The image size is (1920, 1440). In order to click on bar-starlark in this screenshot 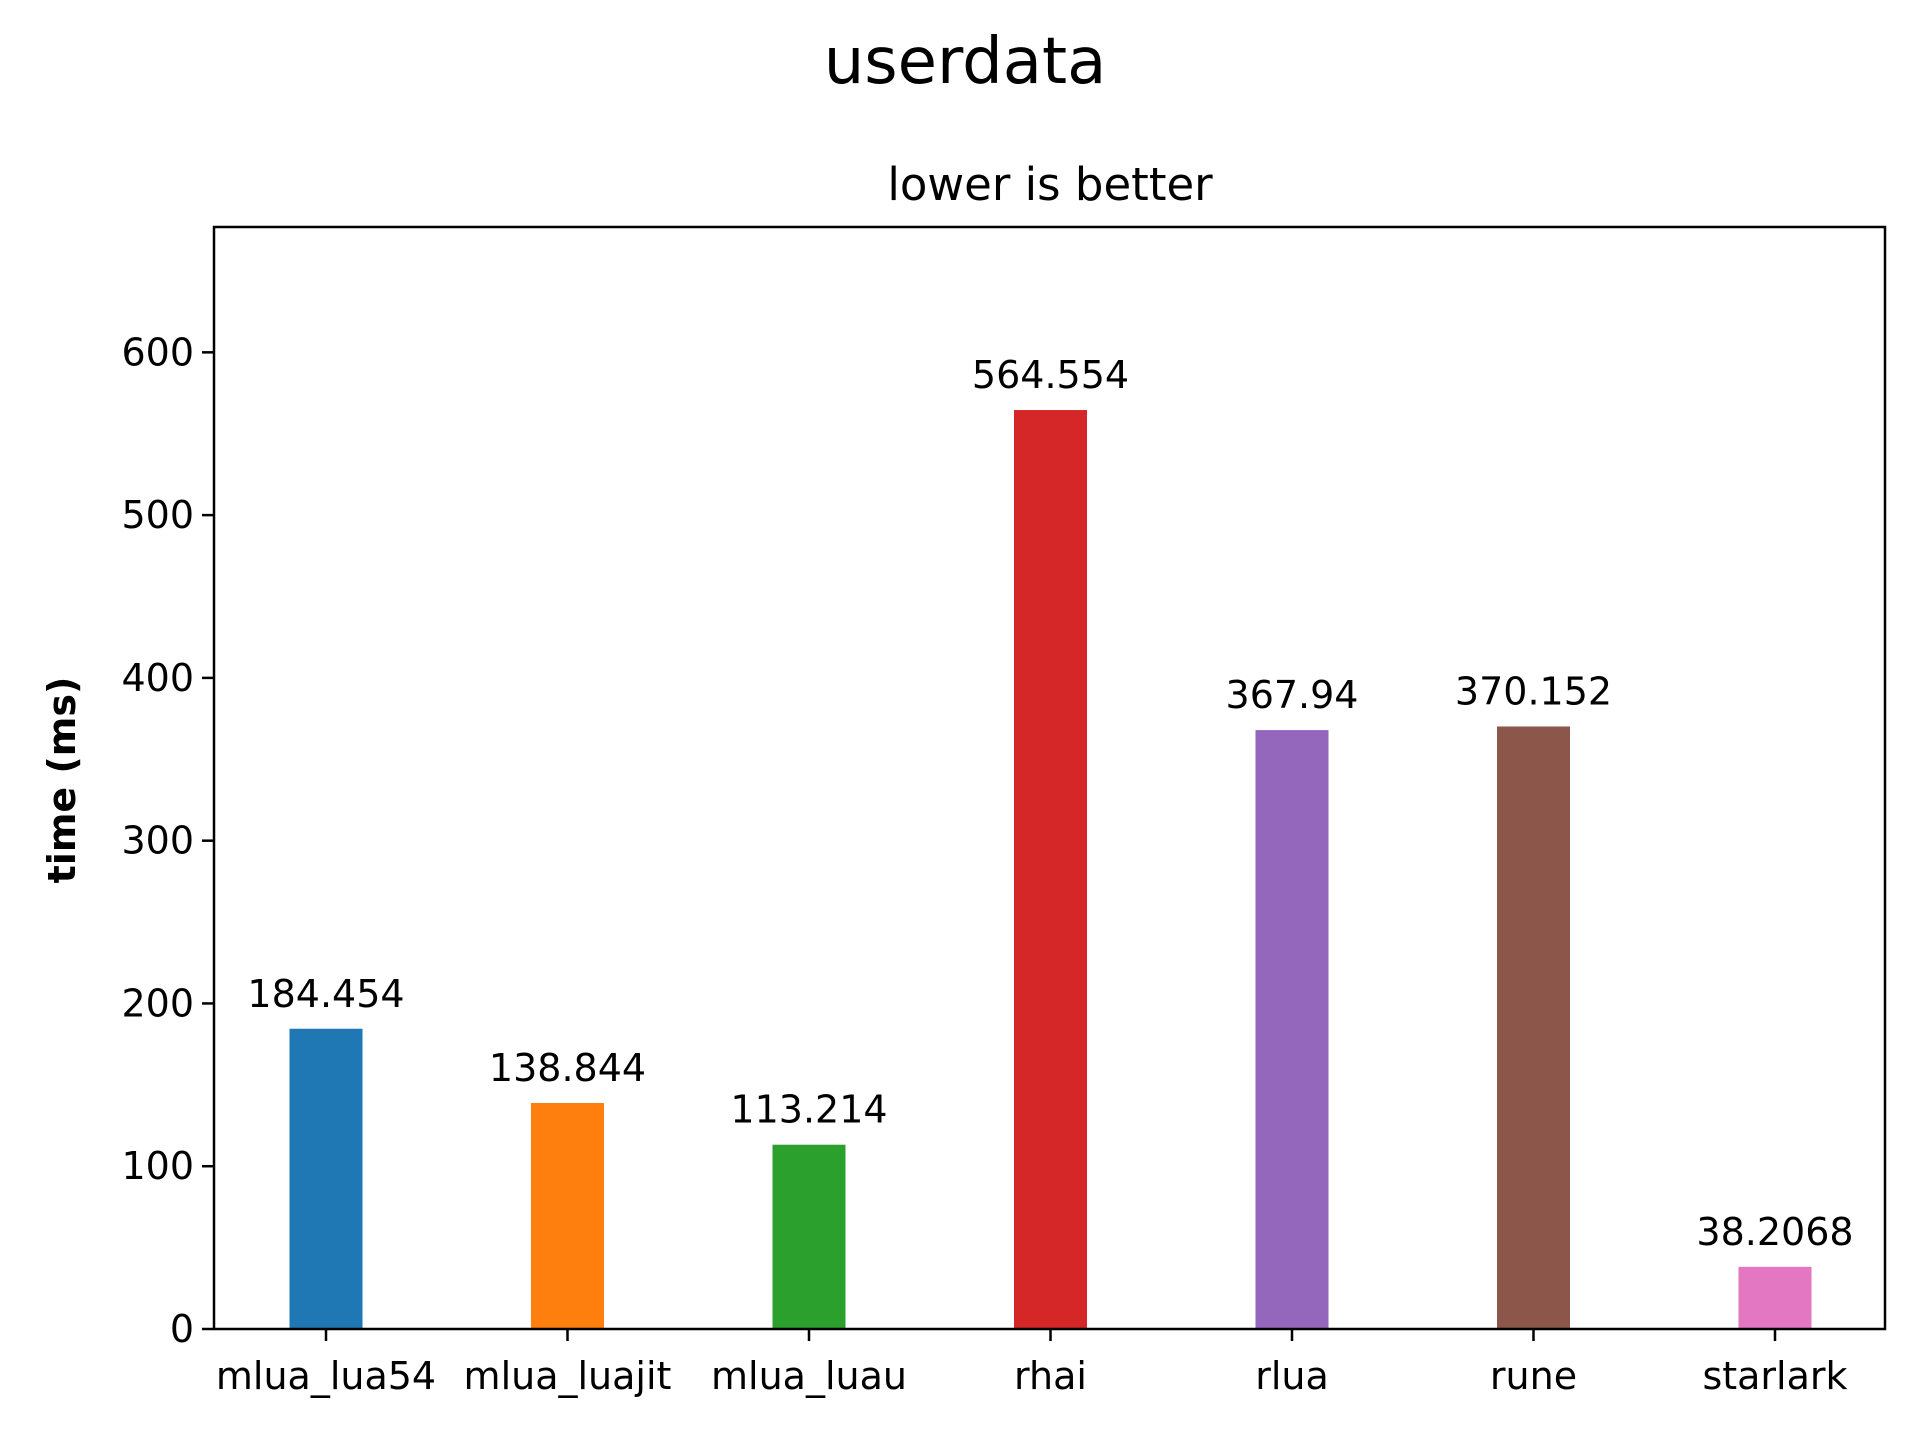, I will do `click(1775, 1297)`.